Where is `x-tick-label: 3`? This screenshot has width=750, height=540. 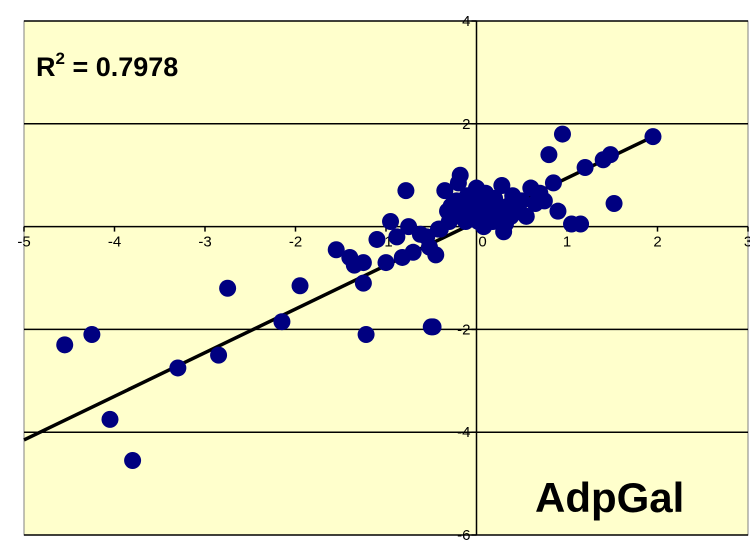 x-tick-label: 3 is located at coordinates (747, 242).